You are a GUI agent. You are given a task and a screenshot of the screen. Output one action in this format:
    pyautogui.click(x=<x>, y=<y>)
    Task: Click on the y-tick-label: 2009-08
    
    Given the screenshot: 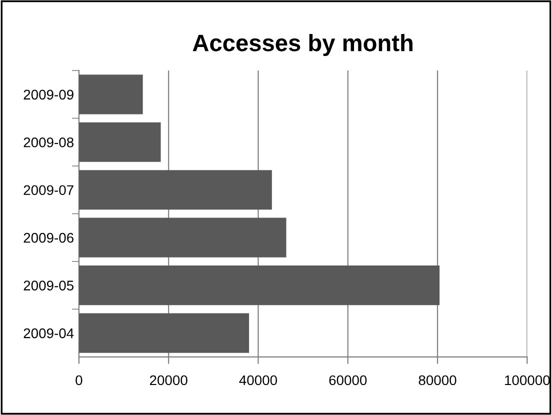 What is the action you would take?
    pyautogui.click(x=49, y=142)
    